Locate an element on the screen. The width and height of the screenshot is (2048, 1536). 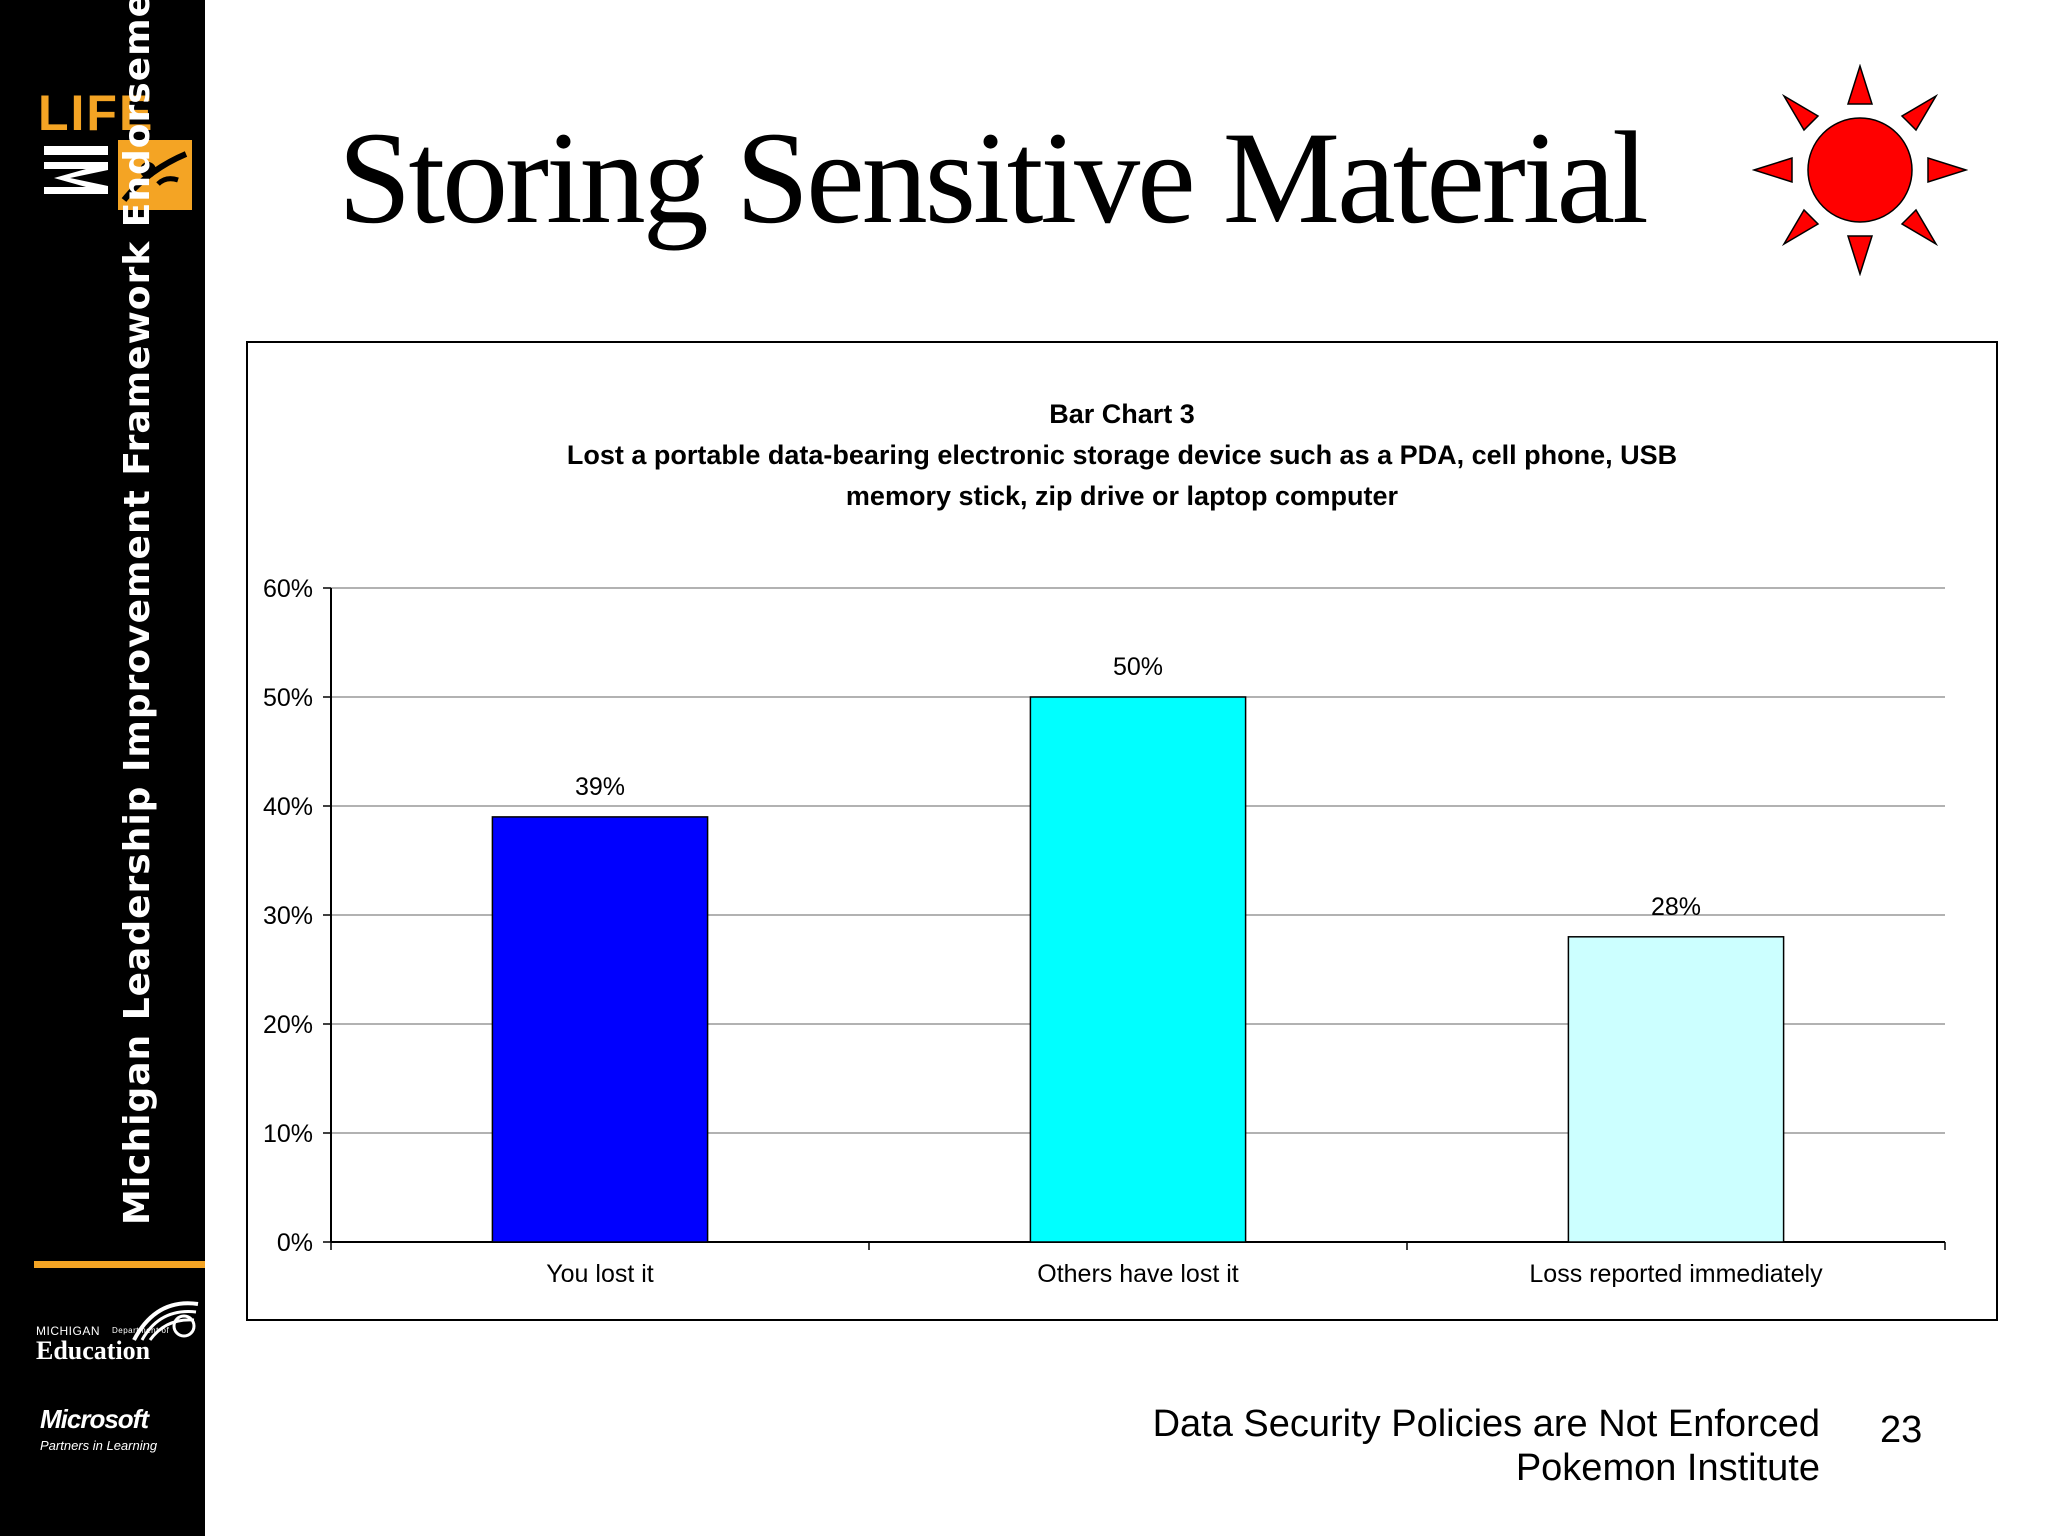
page-title: Storing Sensitive Material is located at coordinates (993, 177).